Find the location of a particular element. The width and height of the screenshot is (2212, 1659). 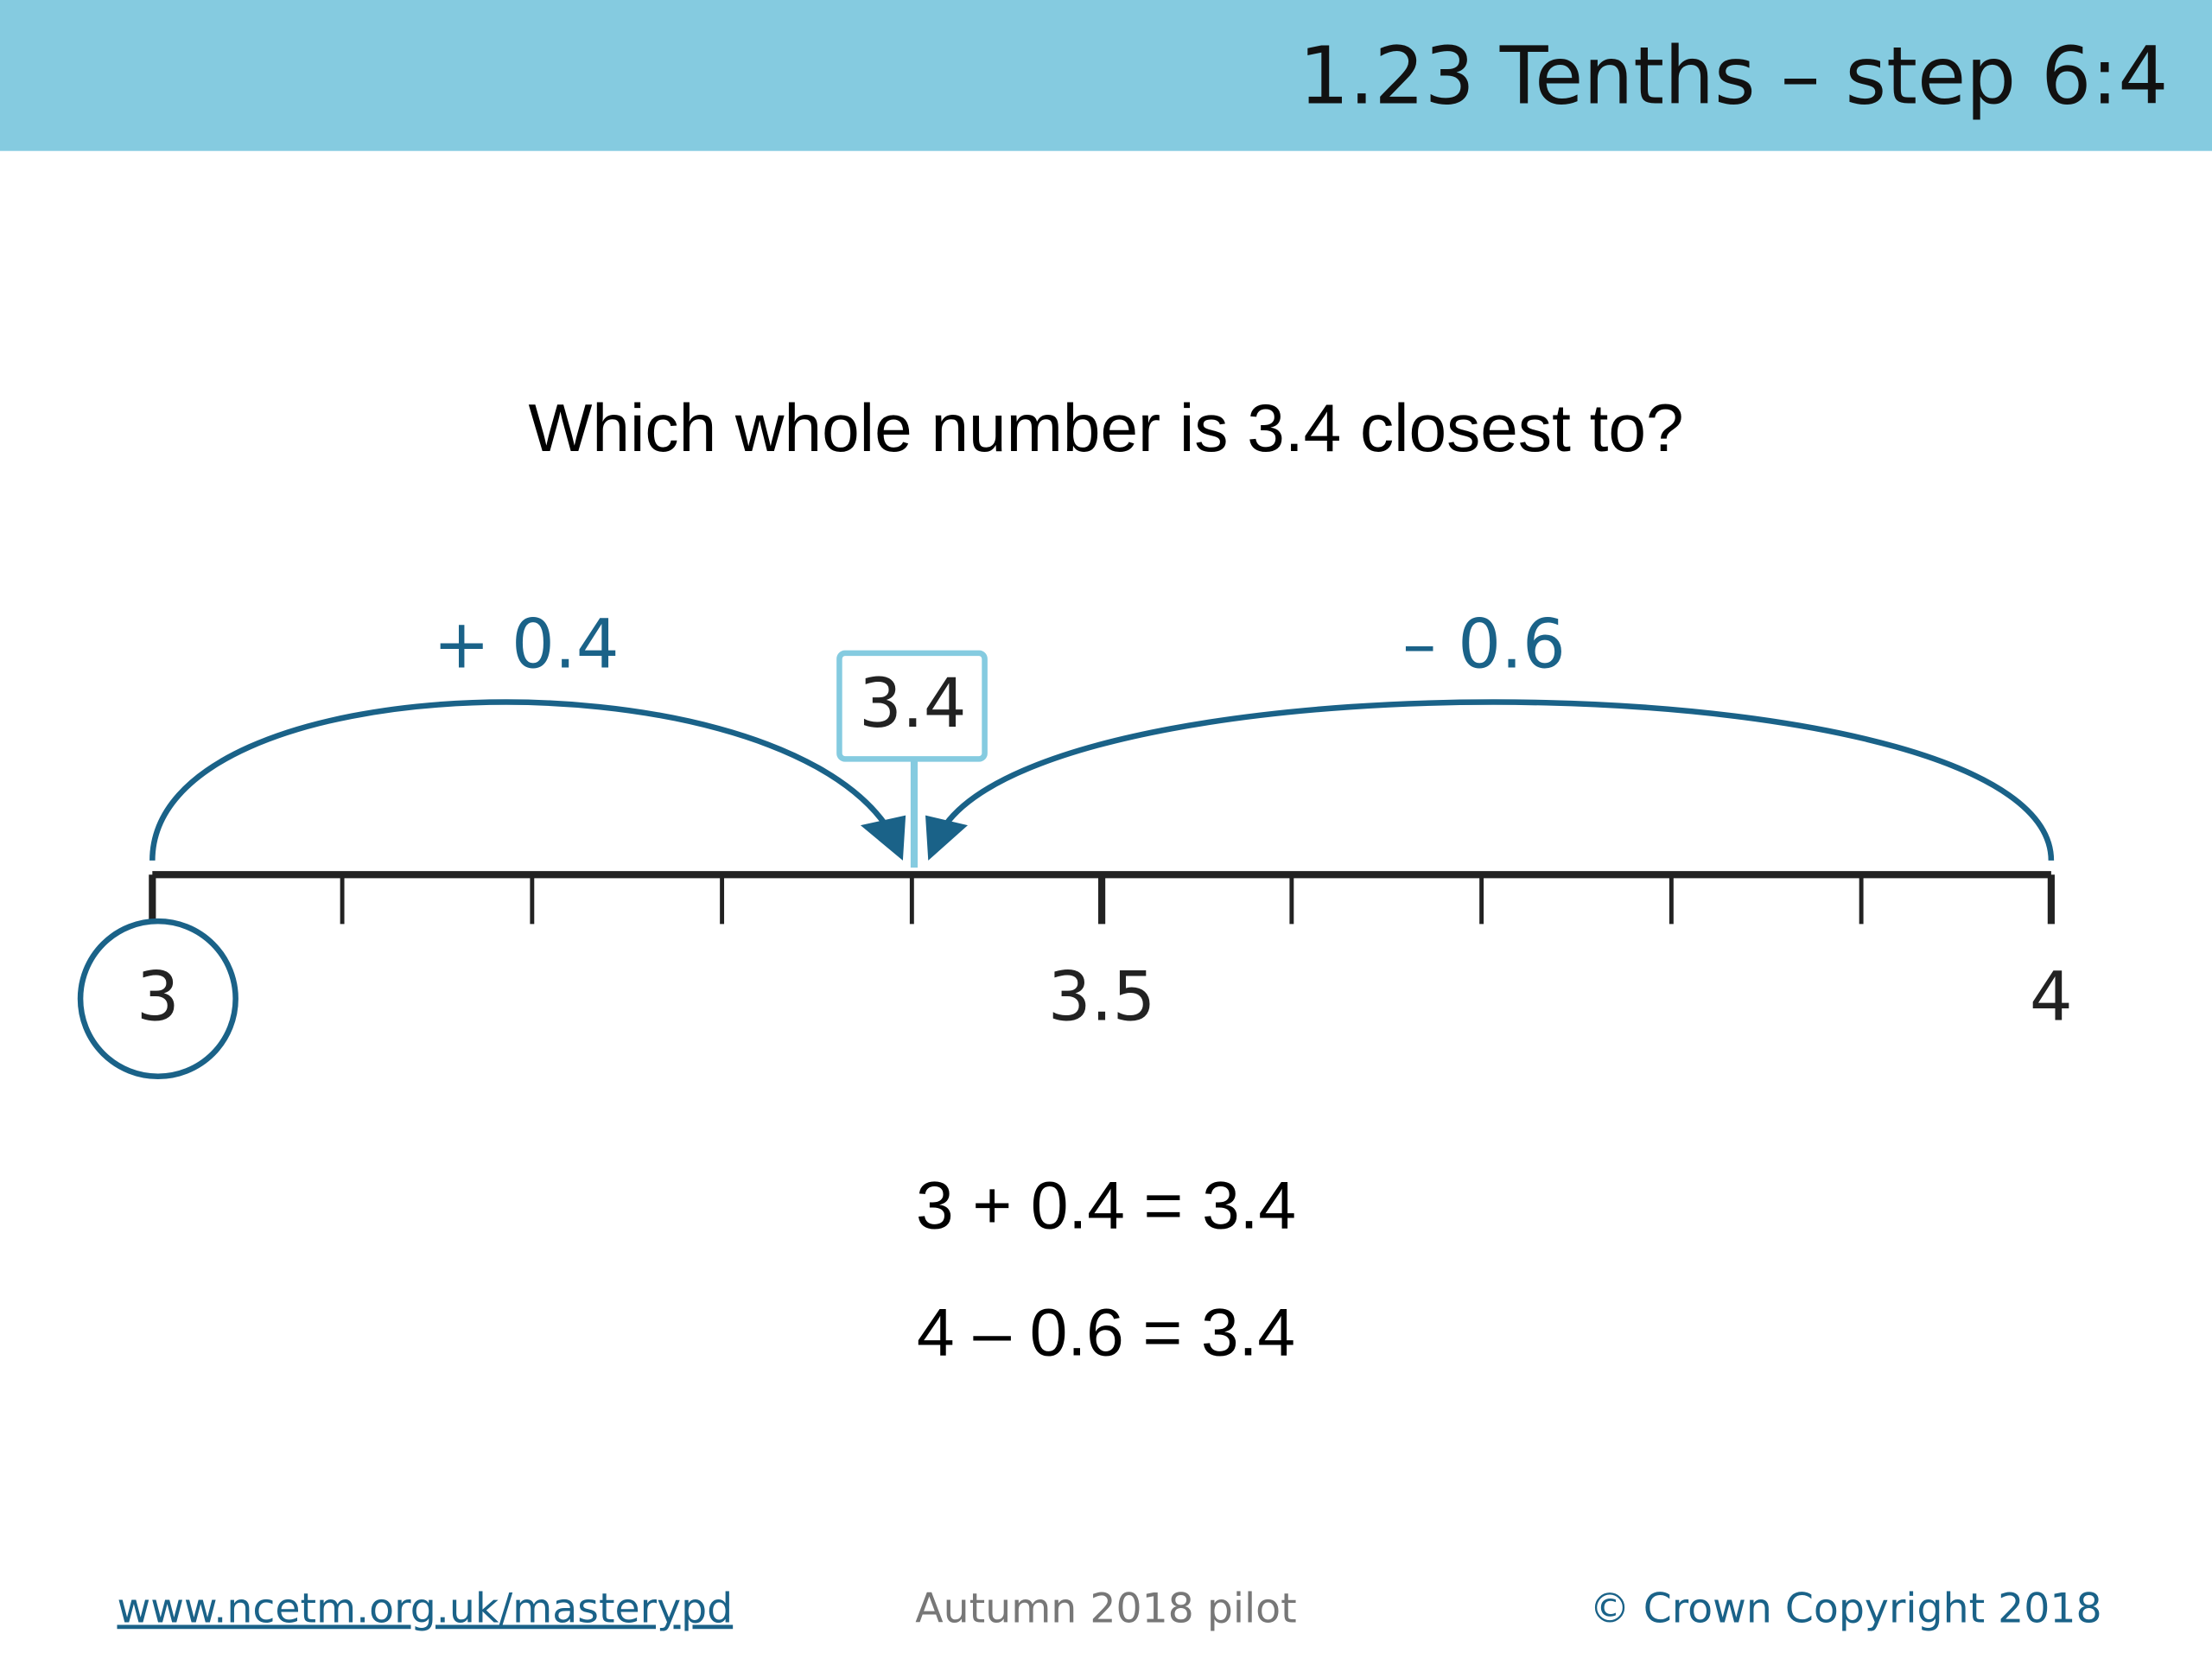

marker-label: 3.4 is located at coordinates (913, 703).